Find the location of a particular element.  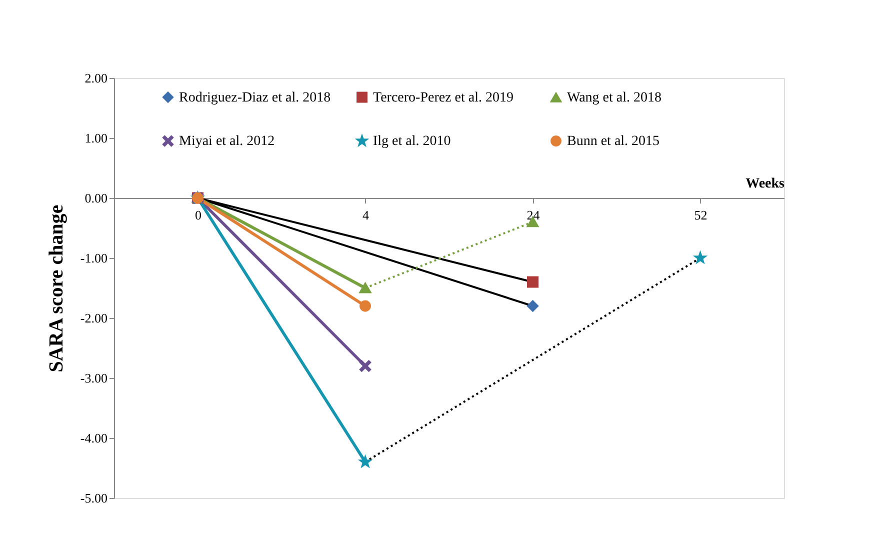

y-axis-title: SARA score change is located at coordinates (56, 288).